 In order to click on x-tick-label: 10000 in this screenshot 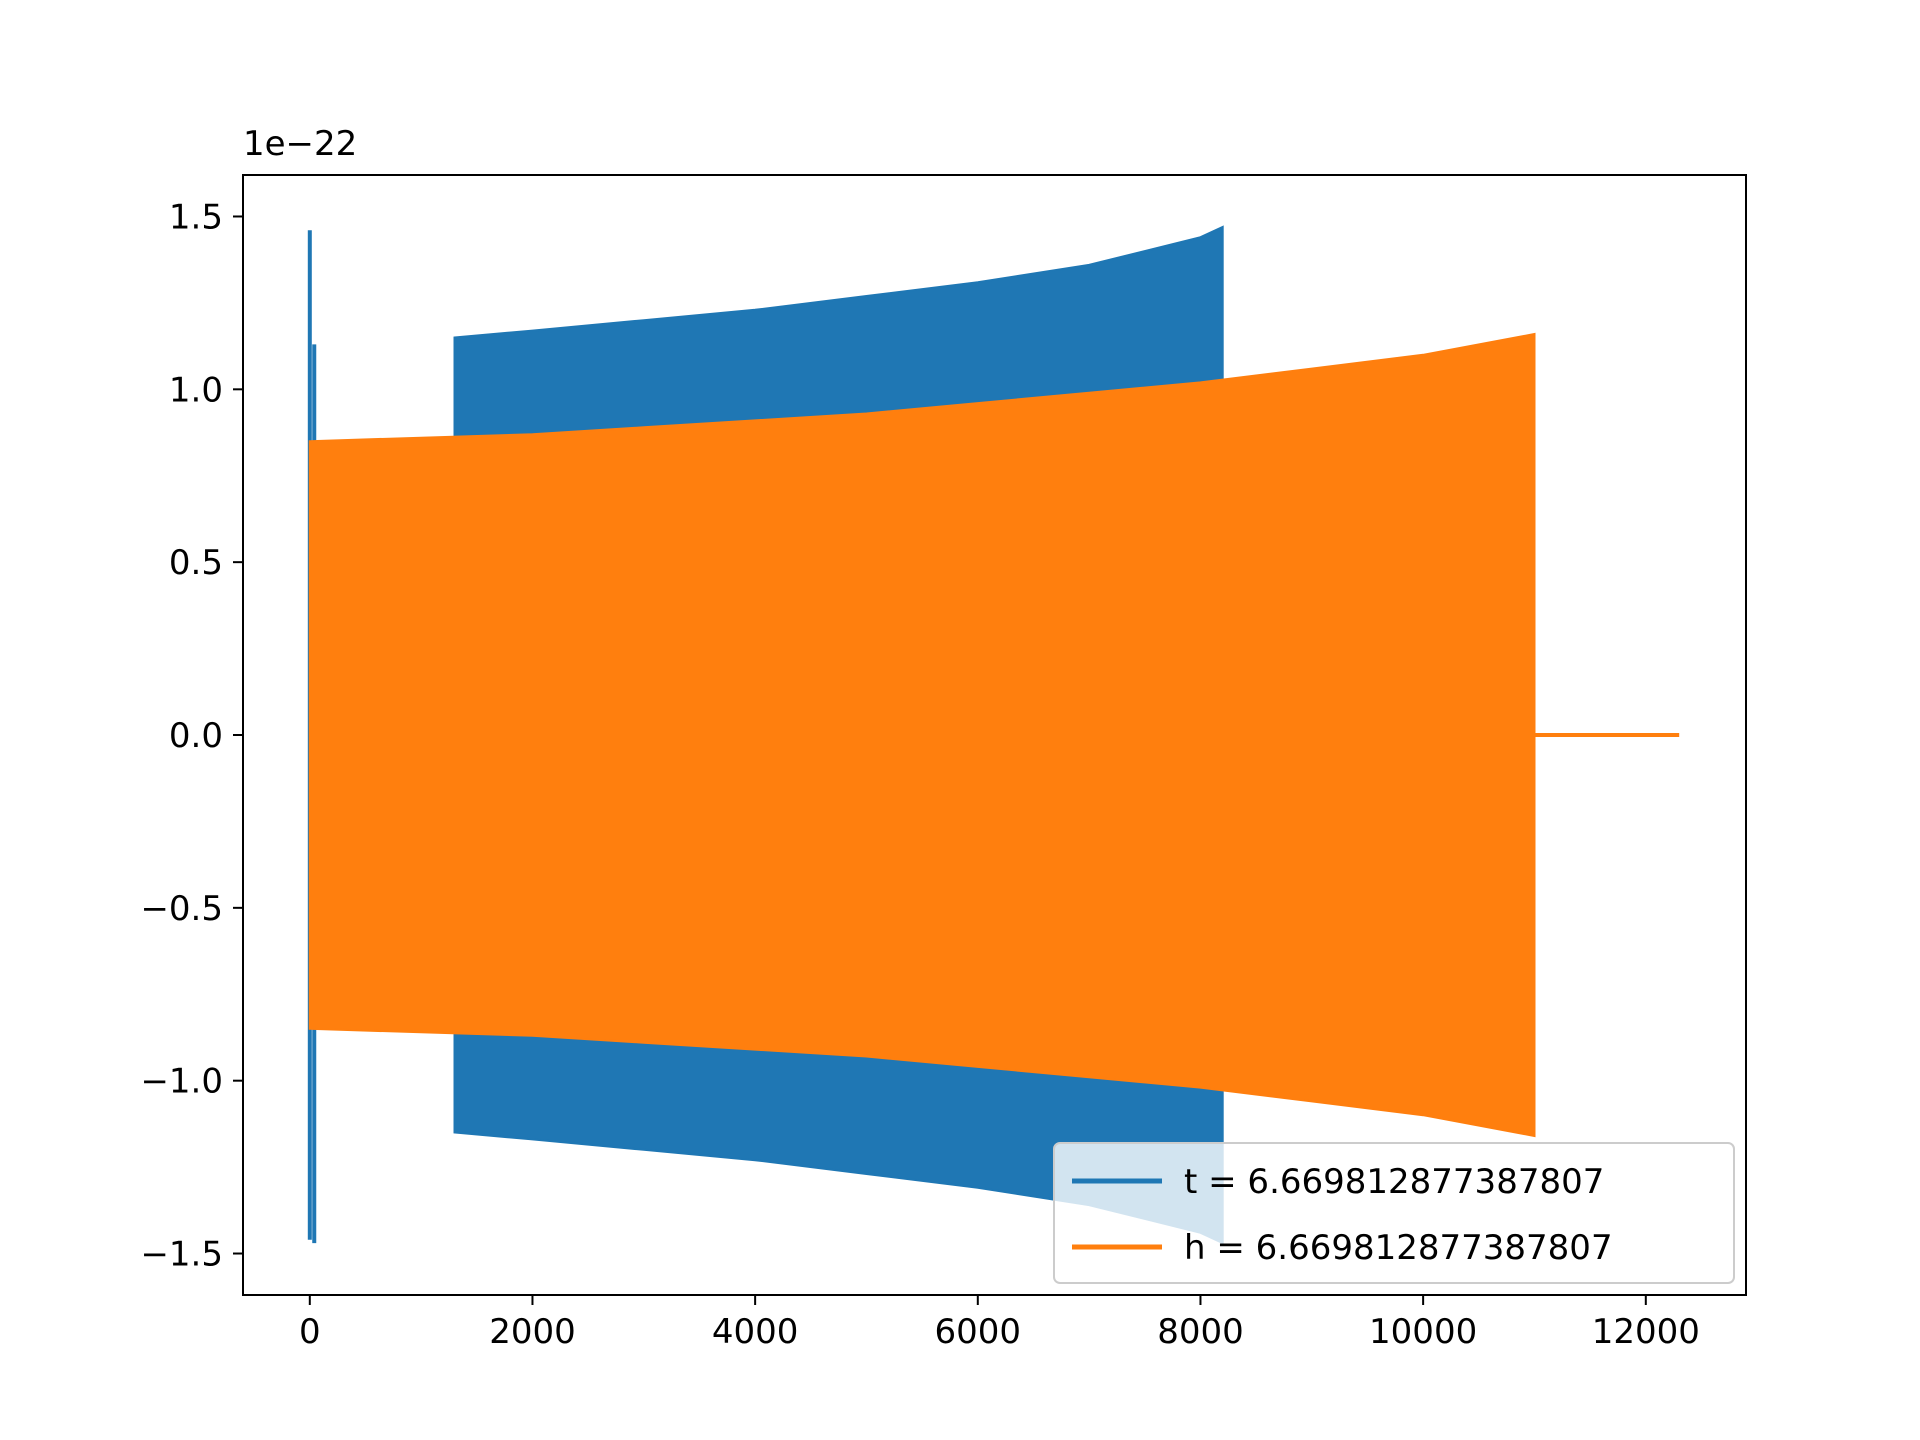, I will do `click(1423, 1332)`.